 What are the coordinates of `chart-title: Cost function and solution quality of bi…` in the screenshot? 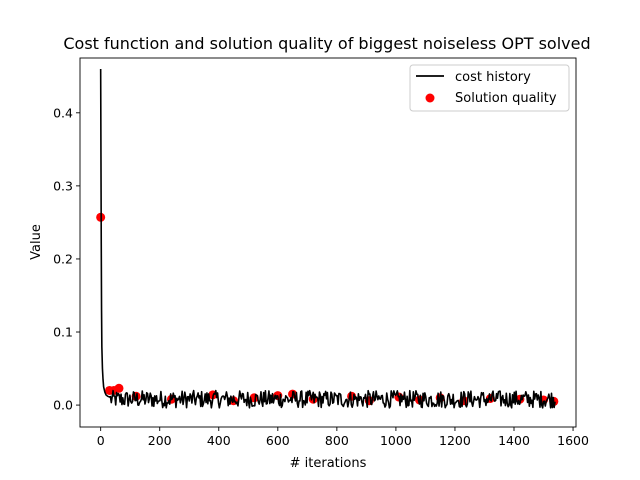 It's located at (326, 43).